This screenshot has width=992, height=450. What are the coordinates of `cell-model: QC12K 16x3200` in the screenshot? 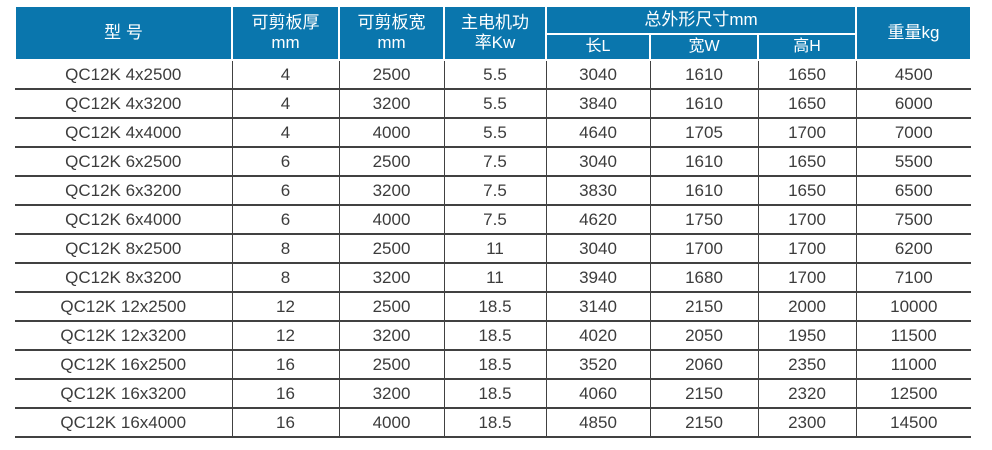 It's located at (124, 393).